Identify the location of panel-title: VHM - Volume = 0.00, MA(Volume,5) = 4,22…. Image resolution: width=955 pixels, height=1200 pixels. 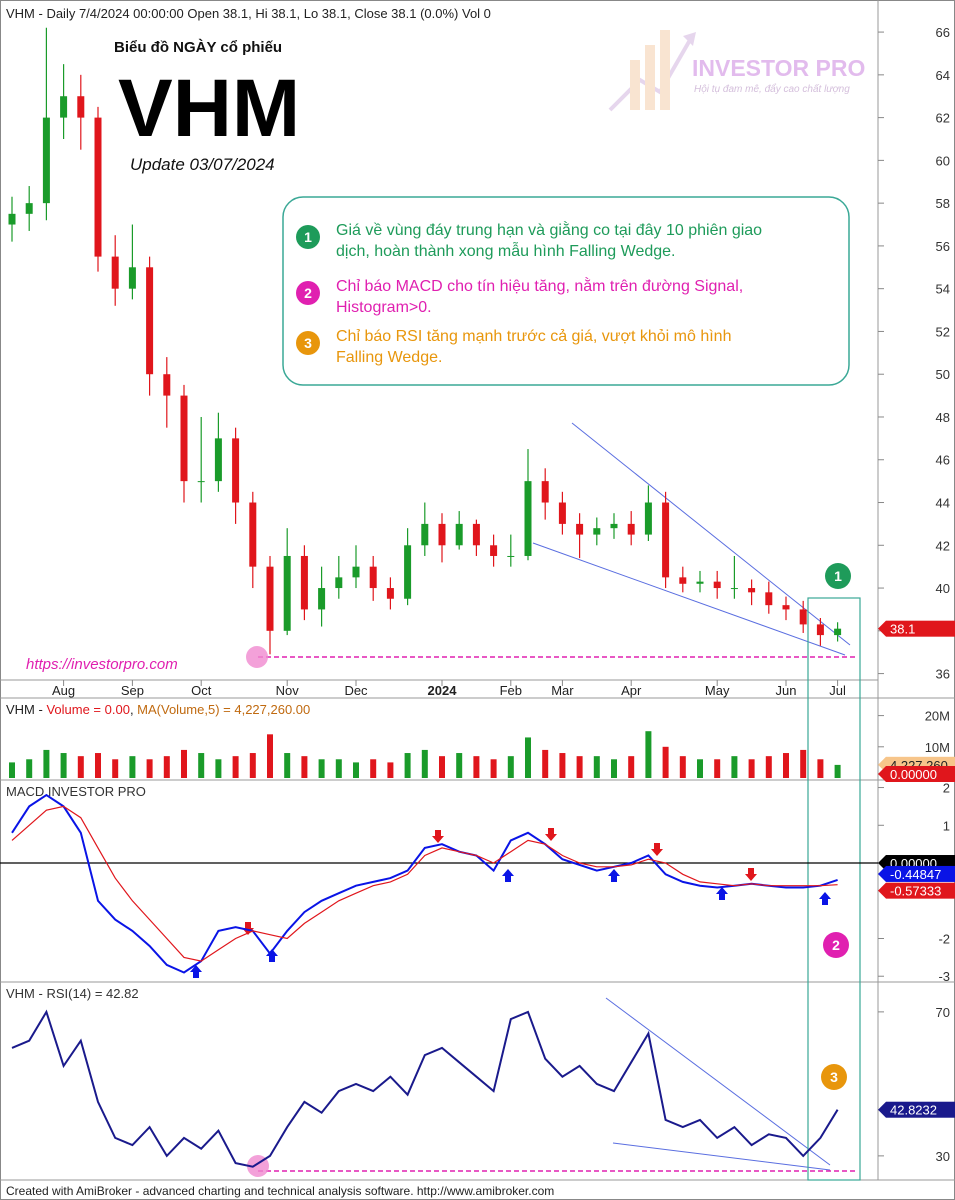
(158, 709).